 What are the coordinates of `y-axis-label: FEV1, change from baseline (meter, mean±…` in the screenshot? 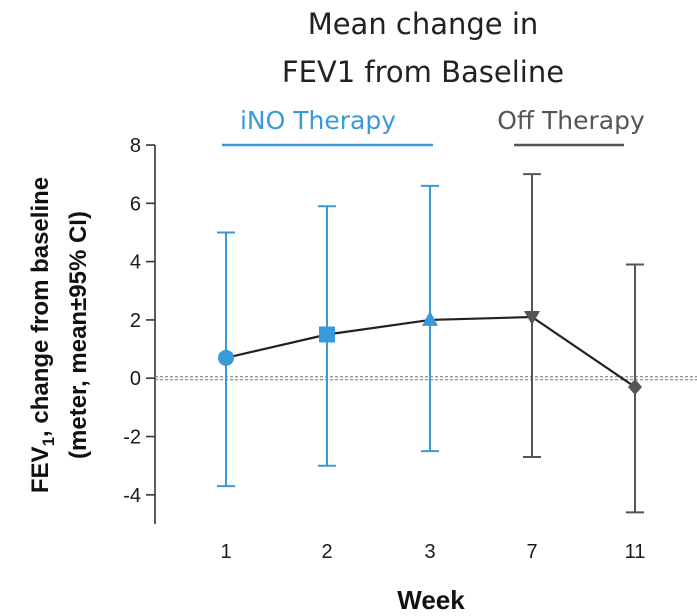 It's located at (59, 335).